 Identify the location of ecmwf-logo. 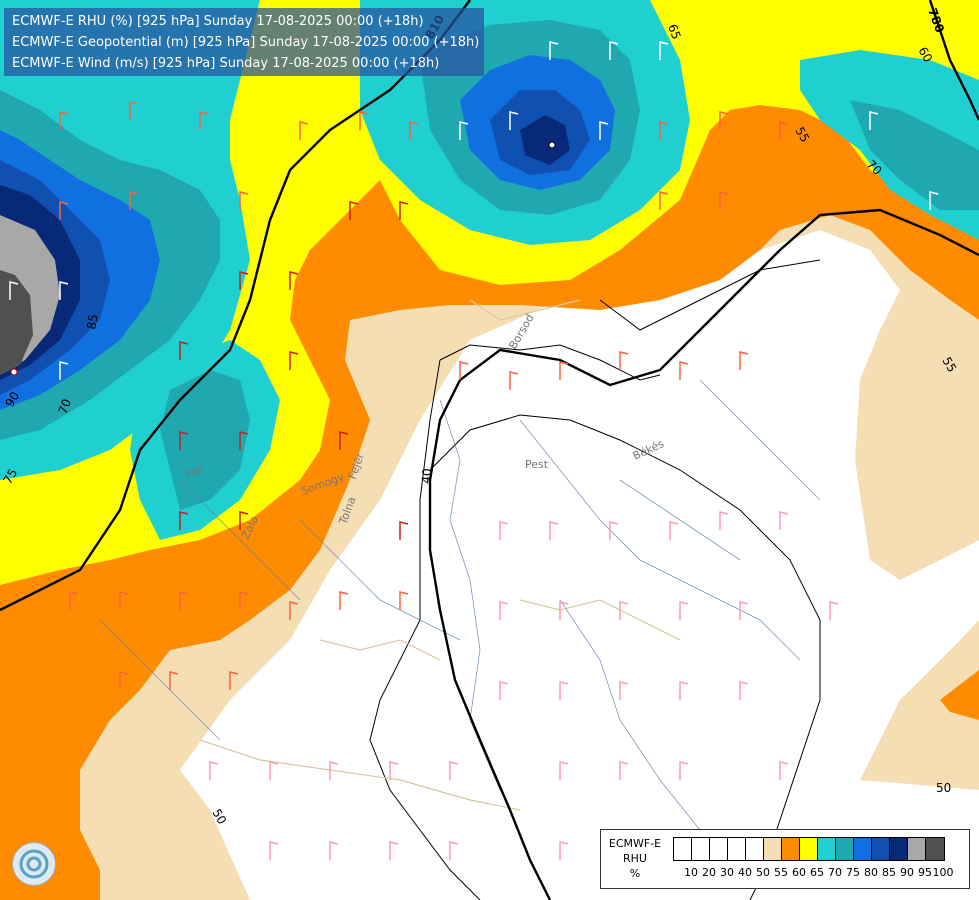
(34, 864).